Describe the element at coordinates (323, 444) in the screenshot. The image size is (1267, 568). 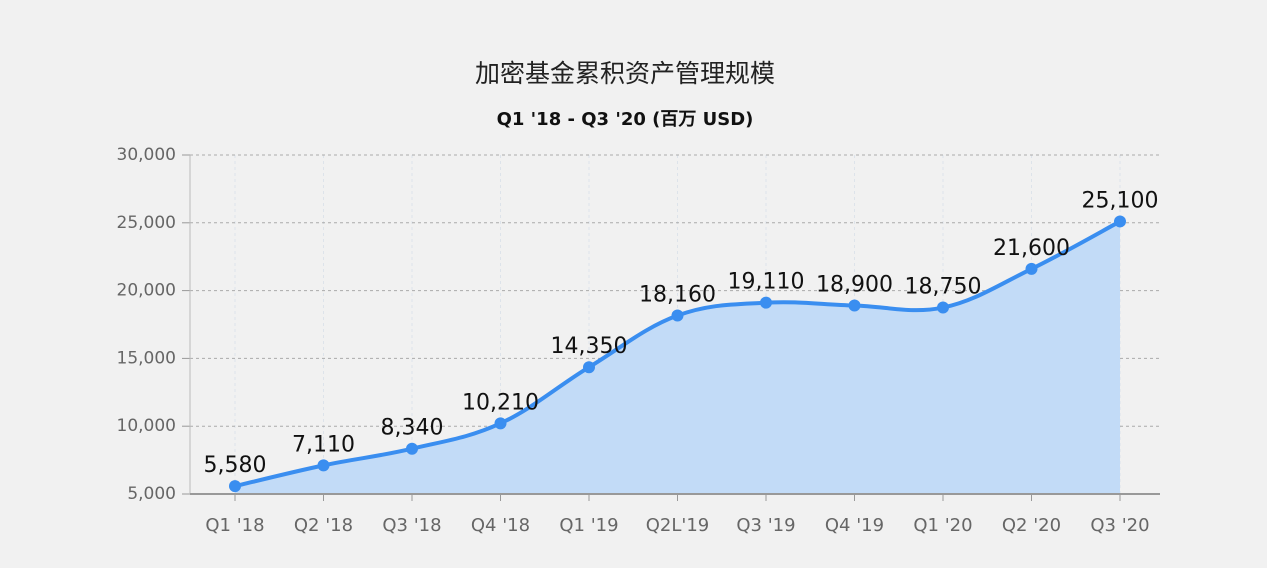
I see `value-label: 7,110` at that location.